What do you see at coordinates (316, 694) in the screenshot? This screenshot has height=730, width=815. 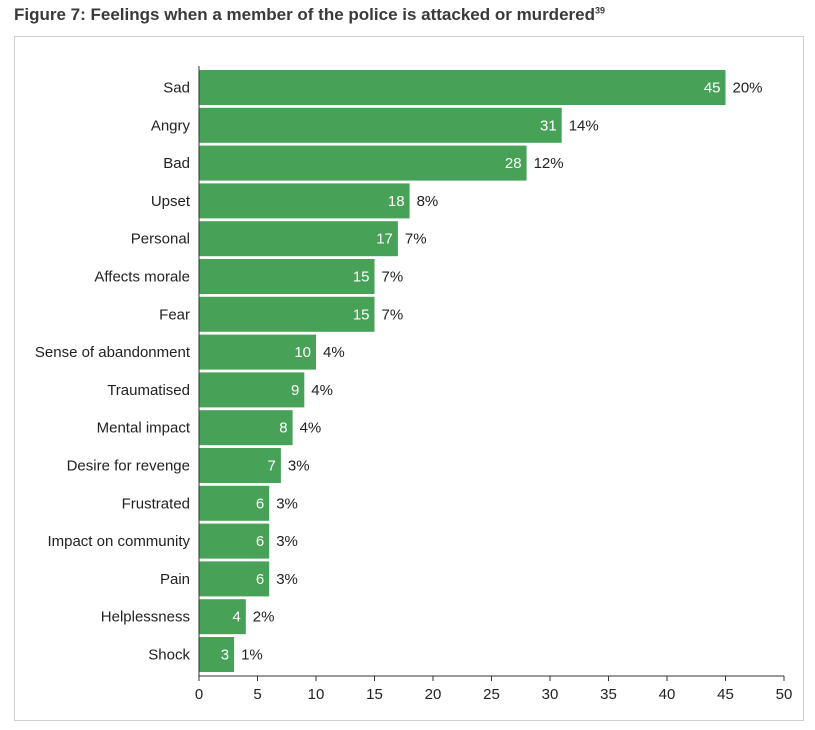 I see `x-tick-label: 10` at bounding box center [316, 694].